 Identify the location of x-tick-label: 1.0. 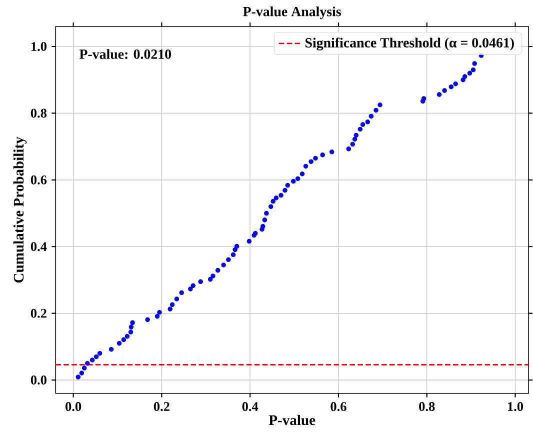
(516, 406).